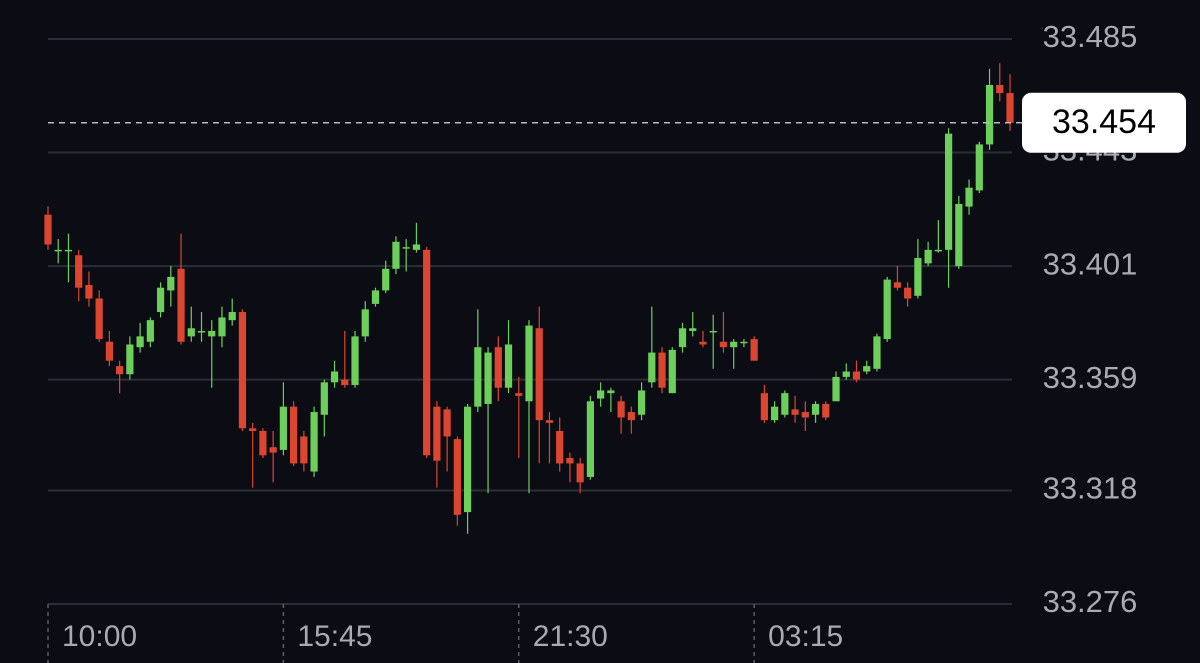 This screenshot has width=1200, height=663. I want to click on y-tick-label: 33.276, so click(1090, 601).